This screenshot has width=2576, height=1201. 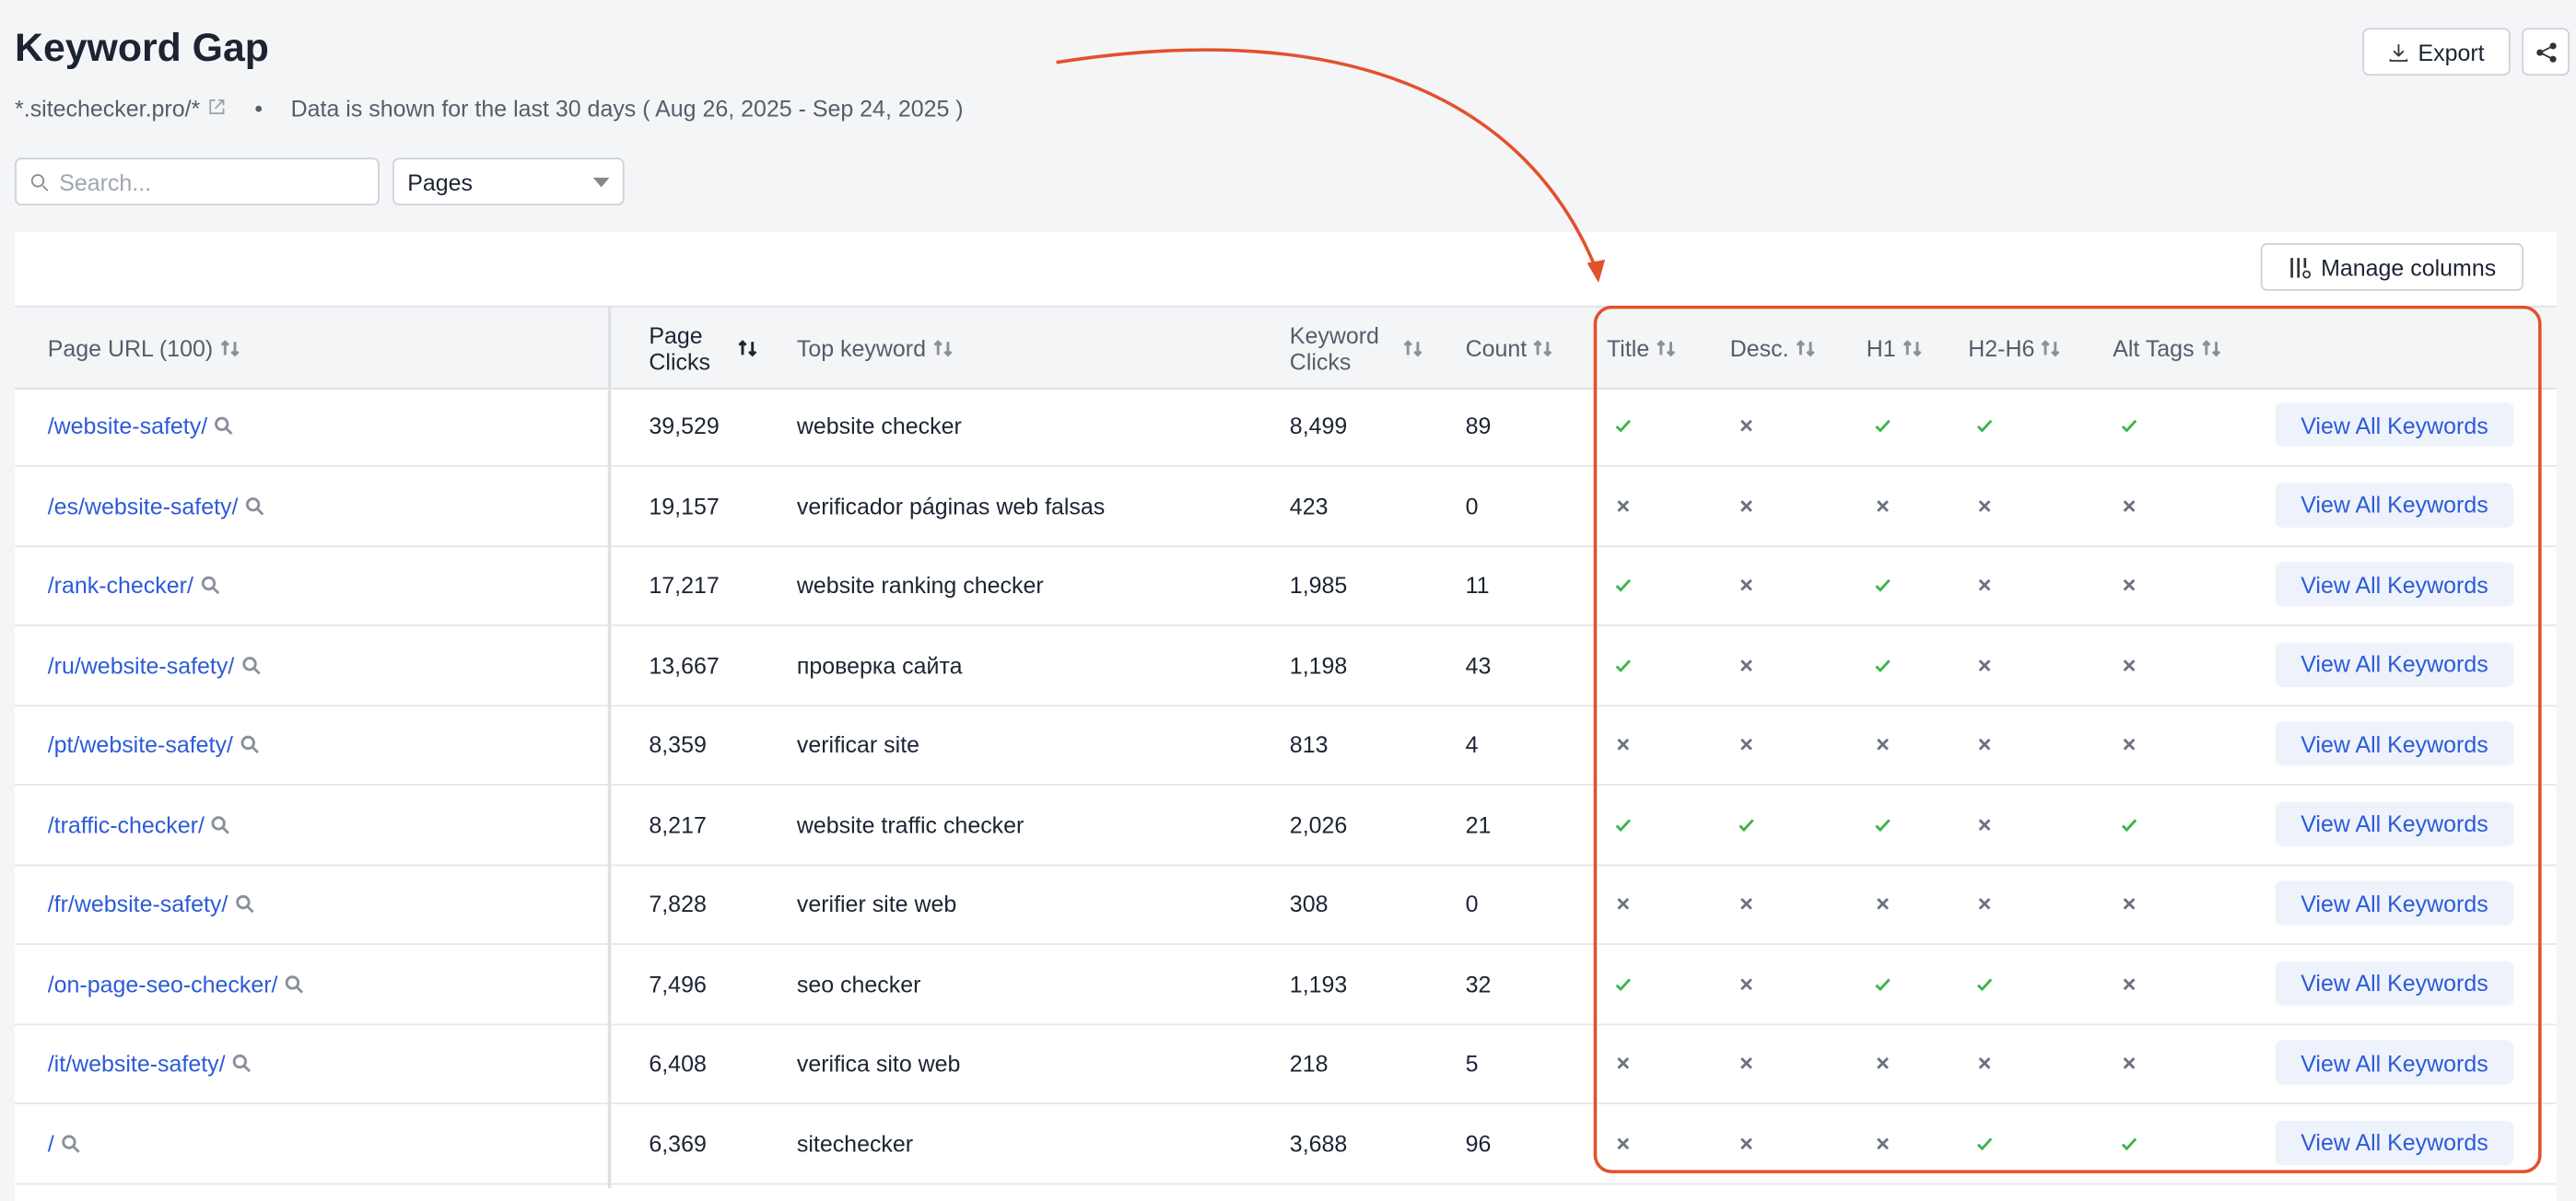 I want to click on page-url: /website-safety/, so click(x=127, y=425).